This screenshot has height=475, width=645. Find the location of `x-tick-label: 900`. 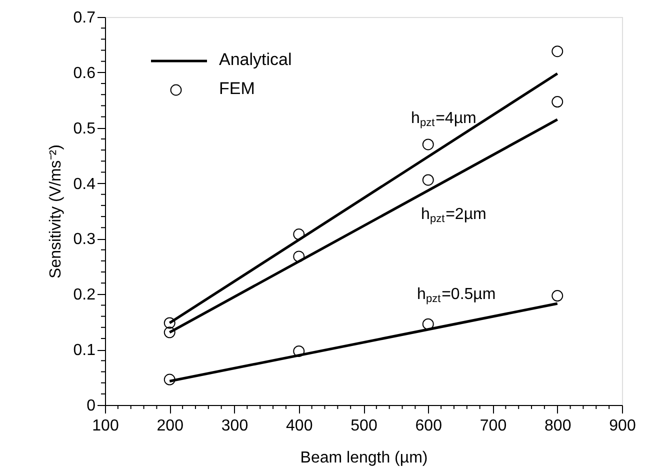

x-tick-label: 900 is located at coordinates (622, 426).